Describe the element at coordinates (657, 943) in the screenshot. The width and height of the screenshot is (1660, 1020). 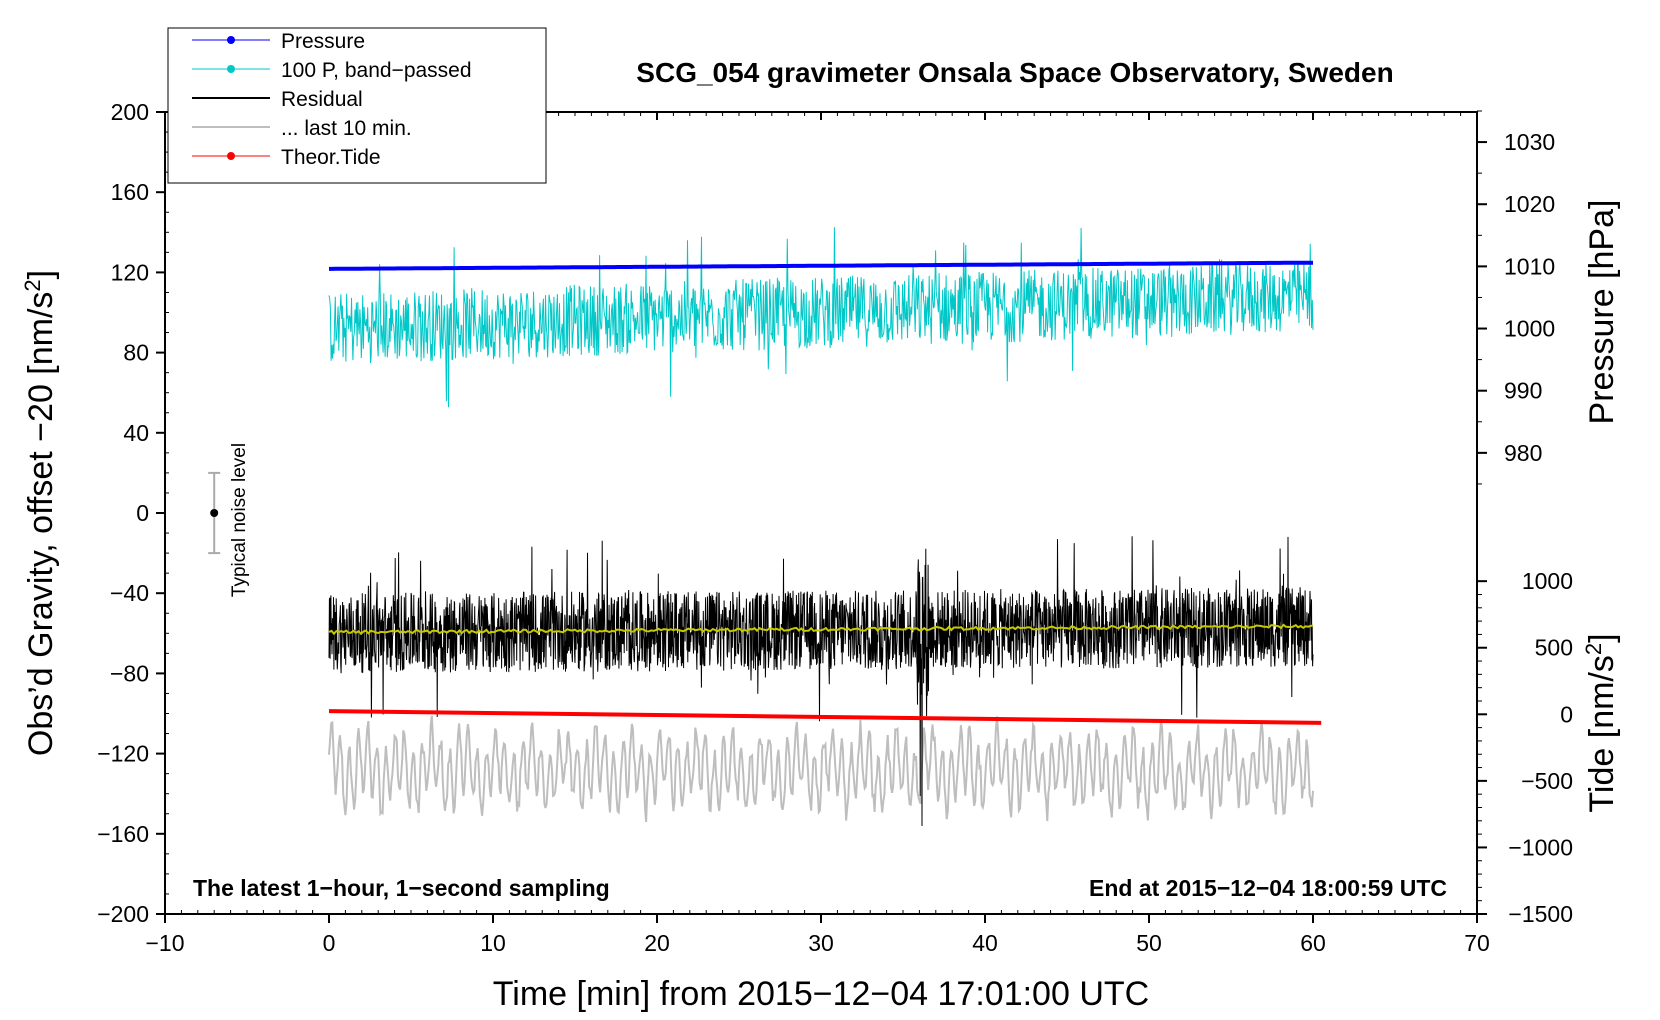
I see `x-tick-label: 20` at that location.